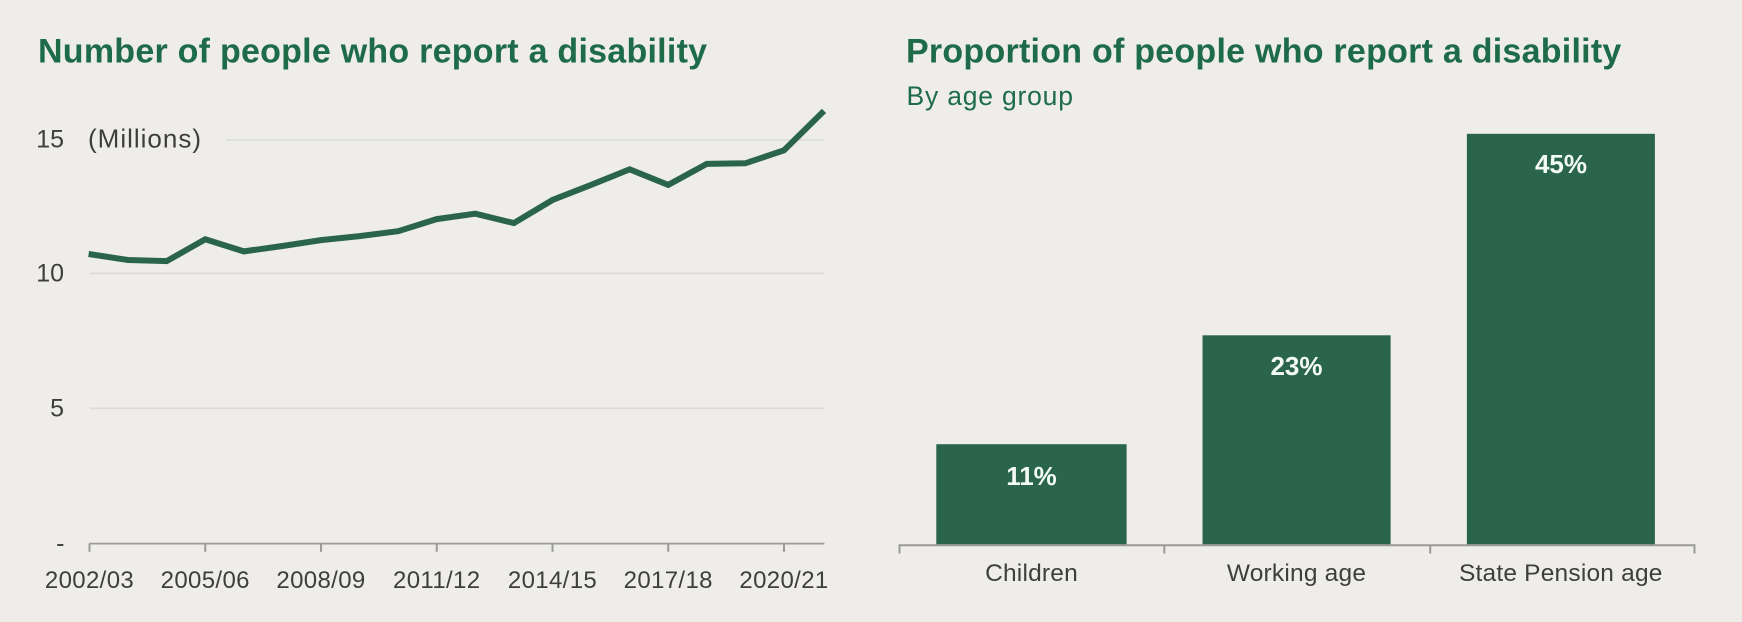 This screenshot has height=622, width=1742. Describe the element at coordinates (783, 580) in the screenshot. I see `svg-text: 2020/21` at that location.